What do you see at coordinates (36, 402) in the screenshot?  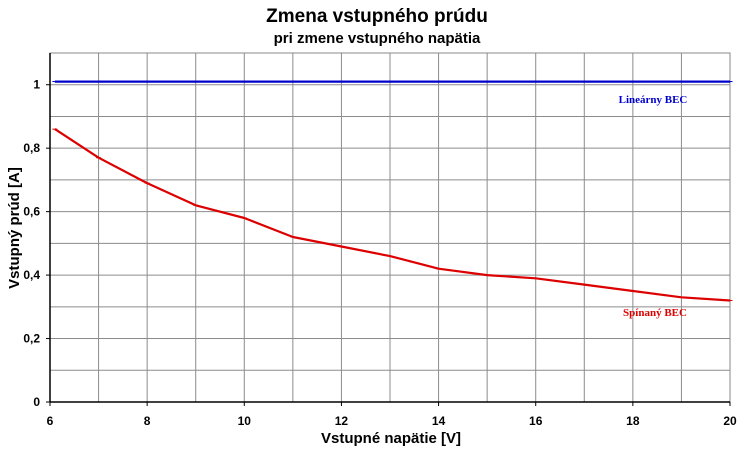 I see `y-tick-label: 0` at bounding box center [36, 402].